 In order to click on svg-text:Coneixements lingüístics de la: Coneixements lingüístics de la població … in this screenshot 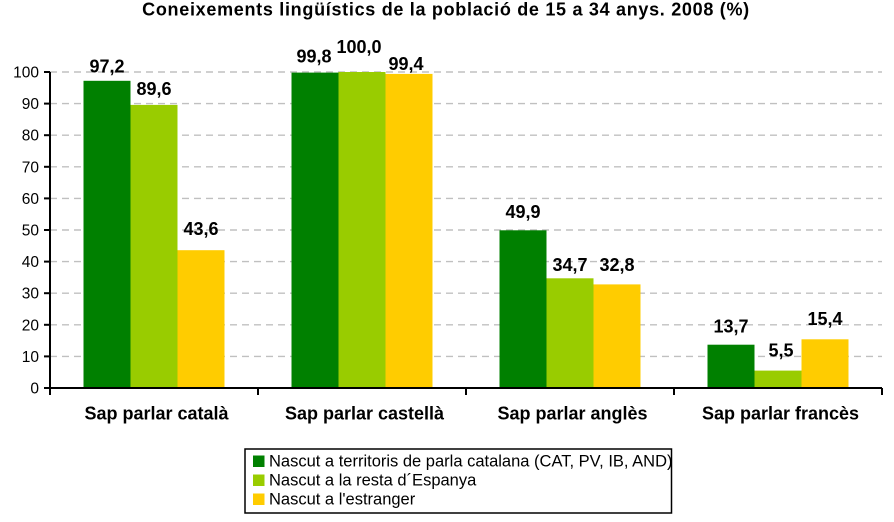, I will do `click(446, 10)`.